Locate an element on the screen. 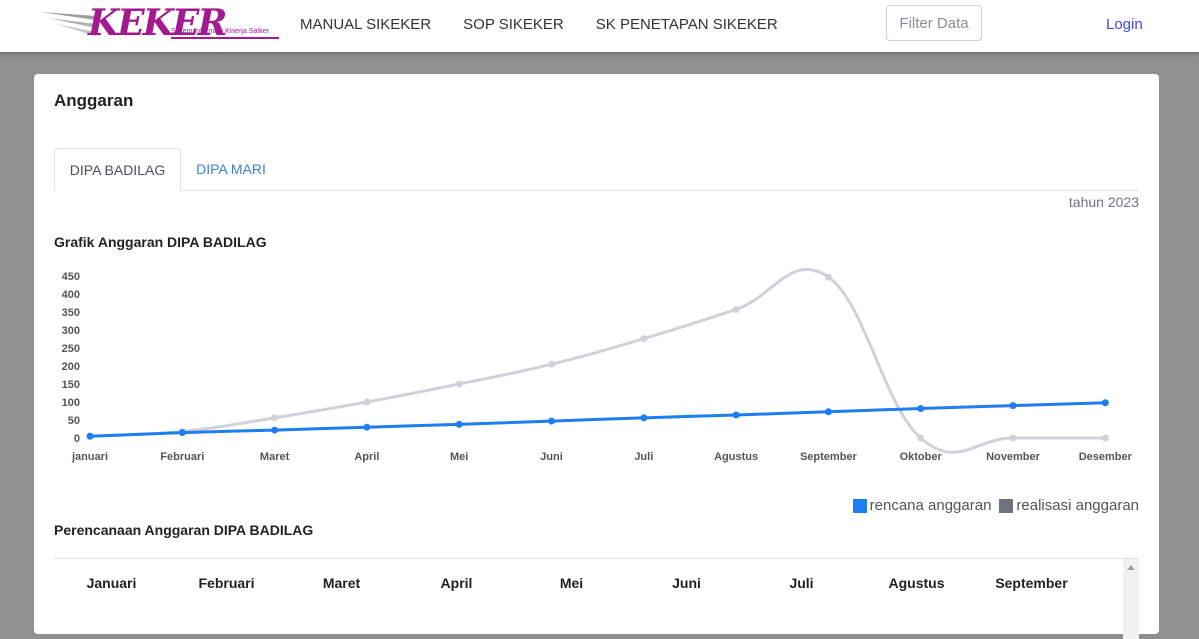 This screenshot has width=1199, height=639. x-tick-label: April is located at coordinates (366, 457).